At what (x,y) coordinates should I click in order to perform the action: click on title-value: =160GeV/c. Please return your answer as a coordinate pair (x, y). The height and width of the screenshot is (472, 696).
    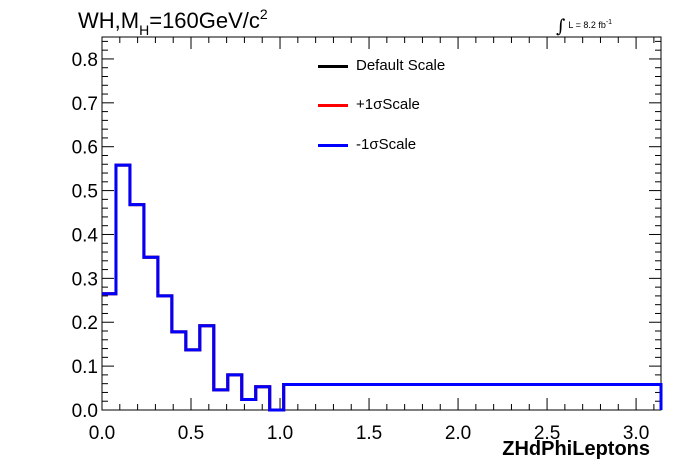
    Looking at the image, I should click on (204, 20).